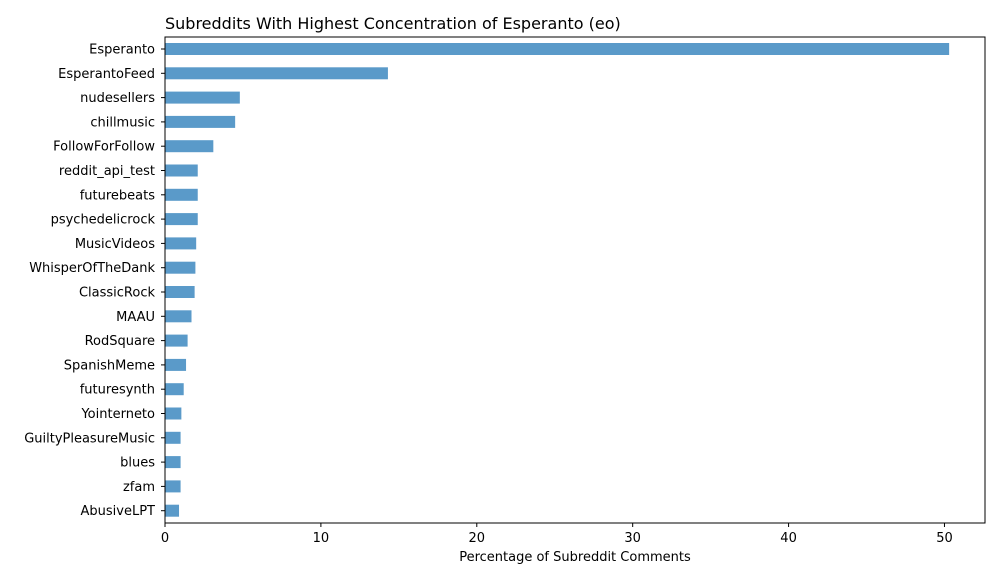 The image size is (1000, 580). Describe the element at coordinates (477, 538) in the screenshot. I see `x-tick-label: 20` at that location.